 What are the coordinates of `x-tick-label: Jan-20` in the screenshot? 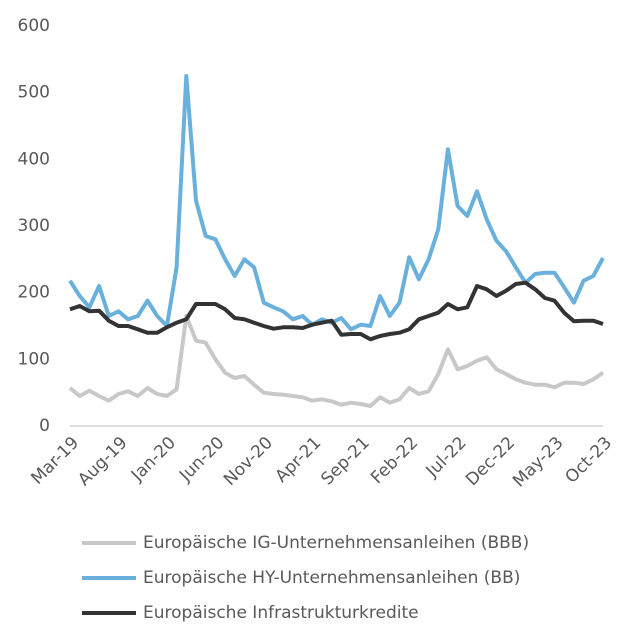 It's located at (153, 459).